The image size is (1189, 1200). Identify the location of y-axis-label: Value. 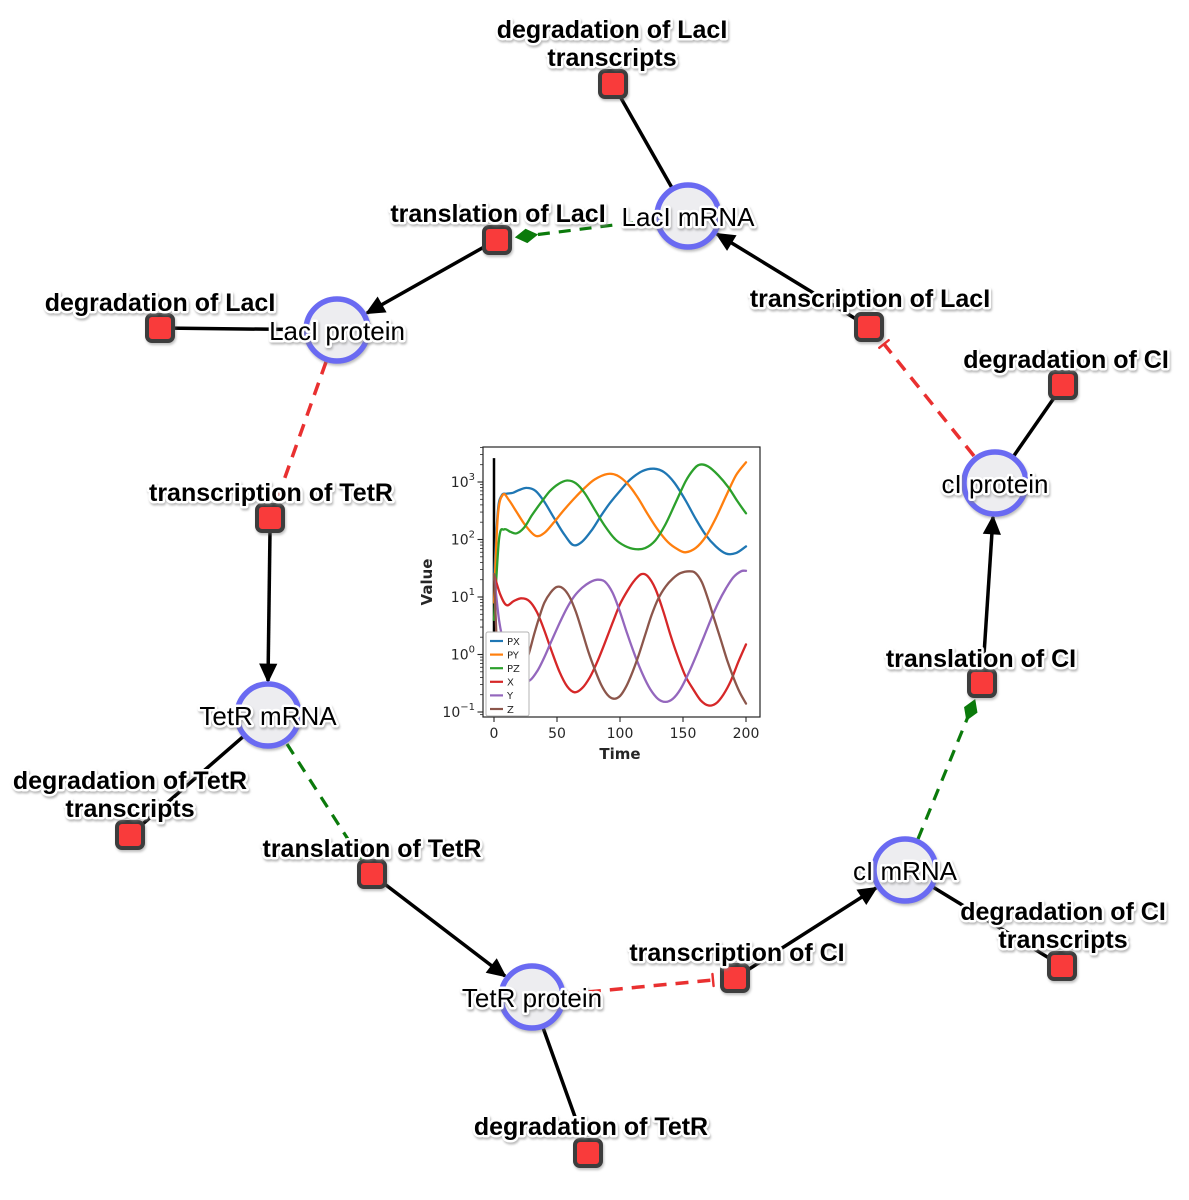
(427, 582).